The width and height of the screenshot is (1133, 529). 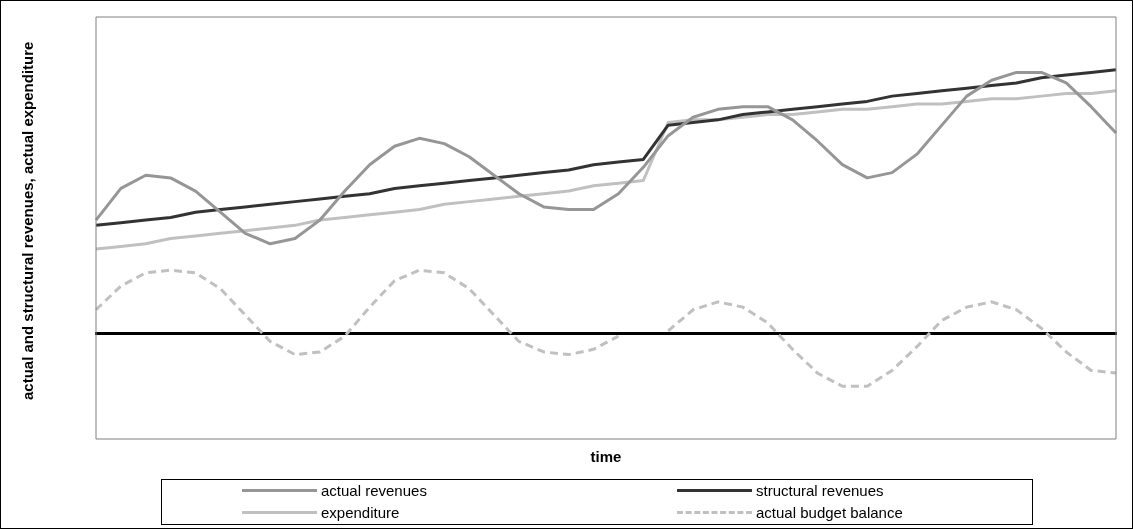 What do you see at coordinates (360, 512) in the screenshot?
I see `legend-label: expenditure` at bounding box center [360, 512].